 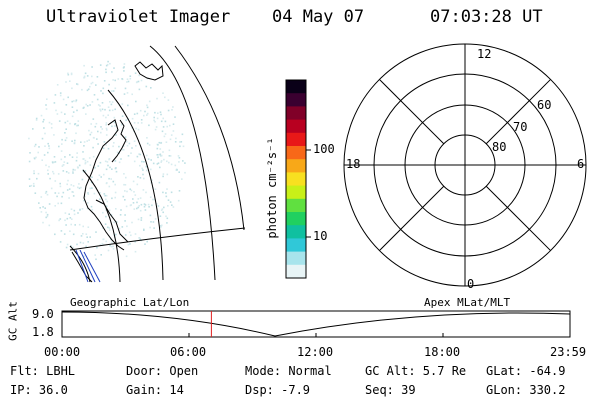 I want to click on geo-latitude-line, so click(x=157, y=239).